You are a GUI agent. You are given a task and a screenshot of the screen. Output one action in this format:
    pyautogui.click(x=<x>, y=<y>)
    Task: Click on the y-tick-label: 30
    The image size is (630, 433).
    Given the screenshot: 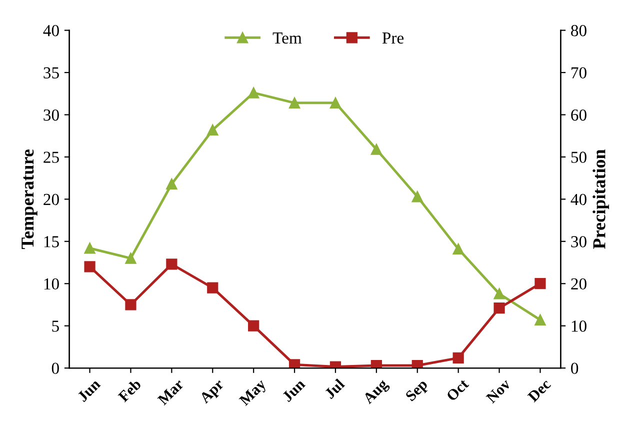 What is the action you would take?
    pyautogui.click(x=51, y=115)
    